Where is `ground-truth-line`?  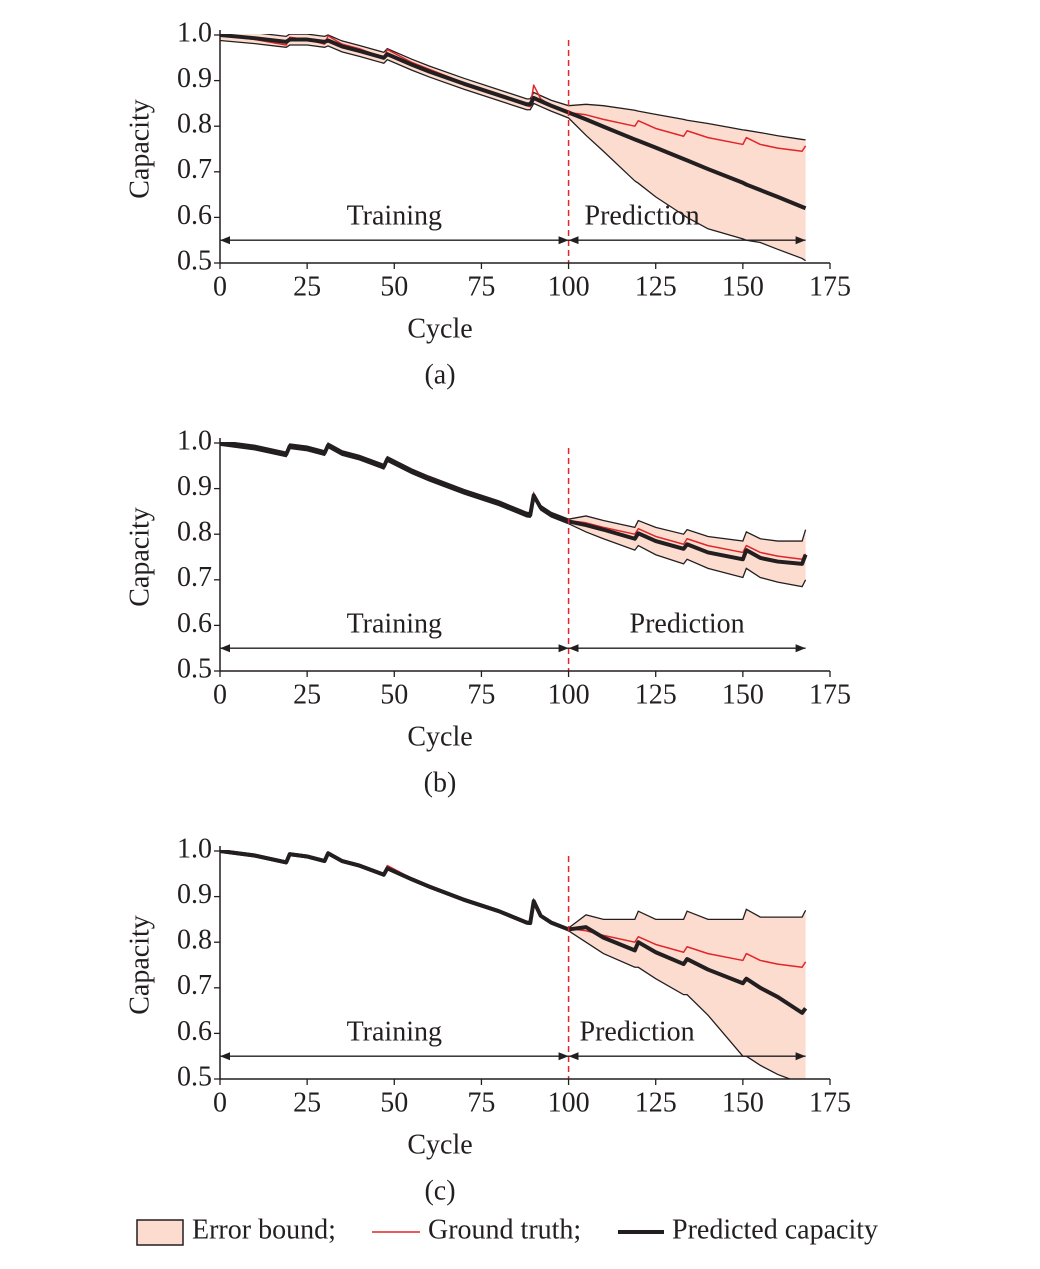 ground-truth-line is located at coordinates (513, 93).